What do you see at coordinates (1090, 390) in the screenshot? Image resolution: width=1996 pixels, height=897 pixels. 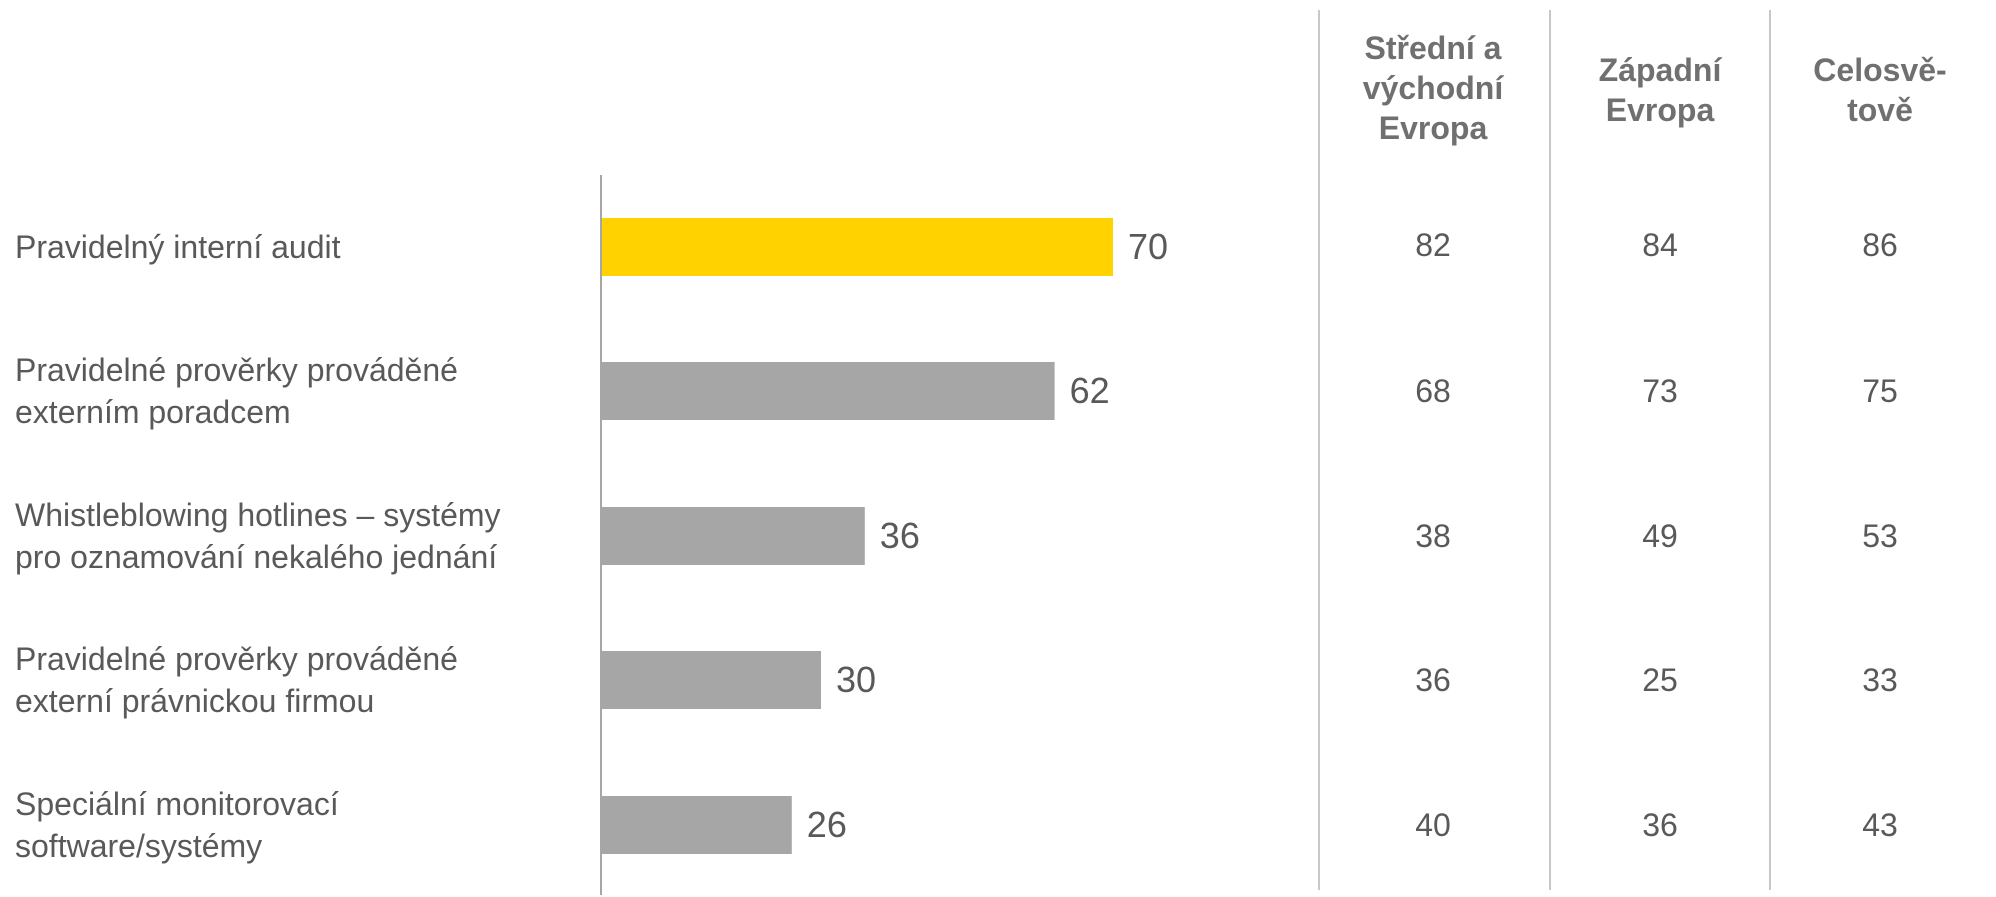 I see `bar-value-label: 62` at bounding box center [1090, 390].